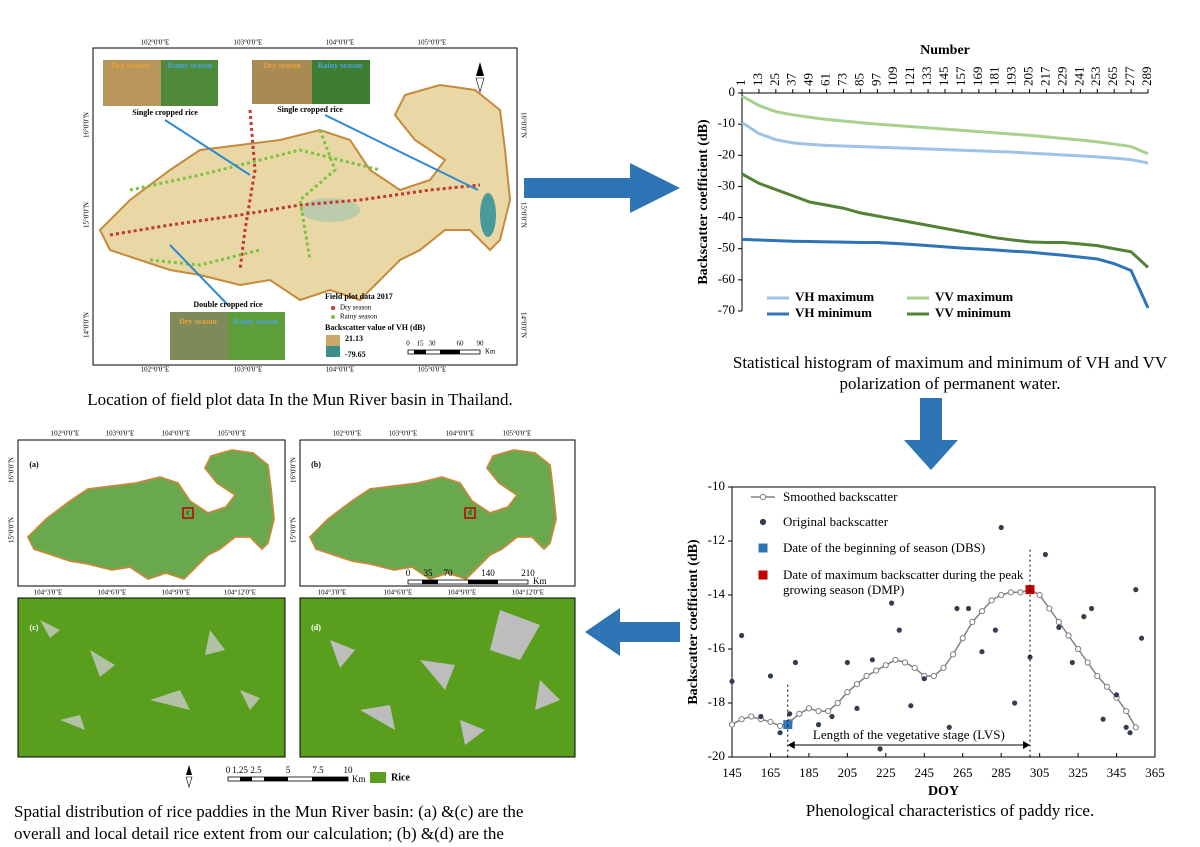 The width and height of the screenshot is (1200, 847). Describe the element at coordinates (176, 434) in the screenshot. I see `lon-label: 104°0'0"E` at that location.